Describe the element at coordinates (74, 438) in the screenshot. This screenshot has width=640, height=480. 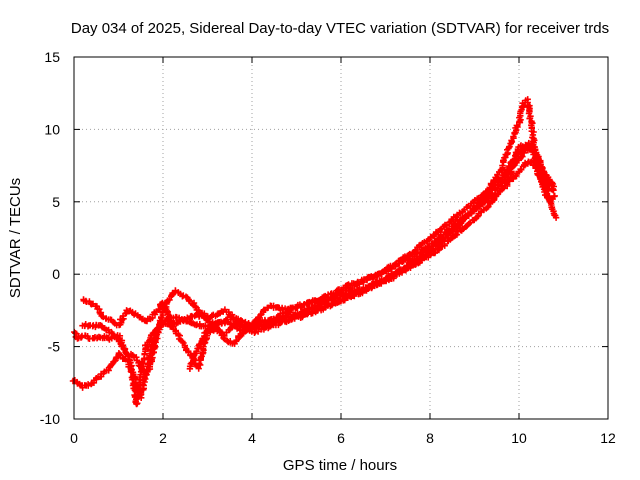
I see `x-tick-label: 0` at that location.